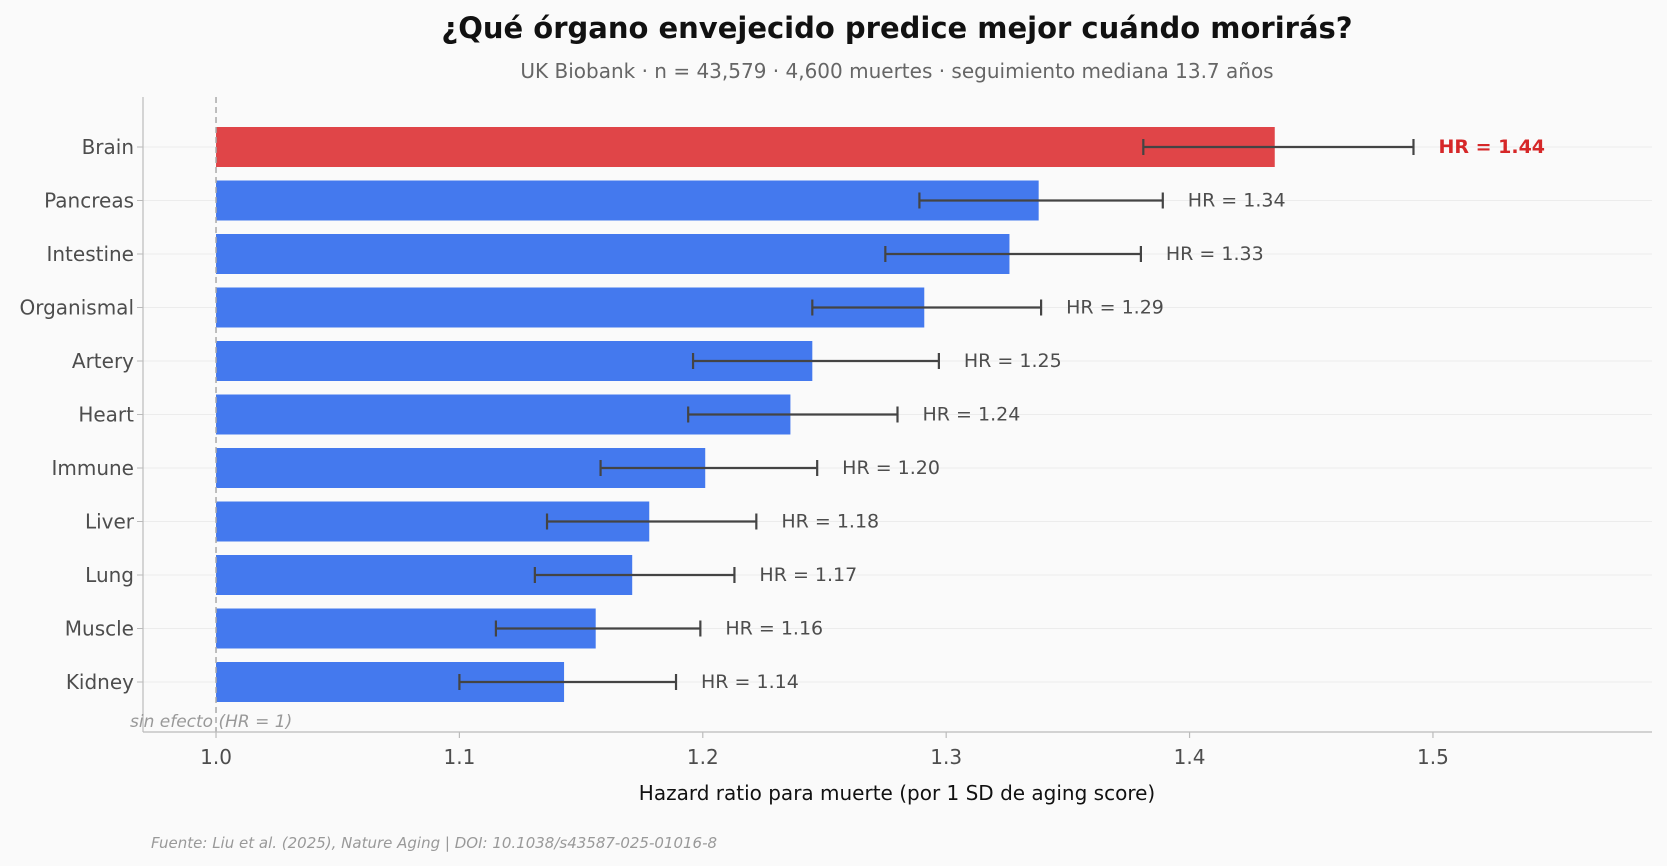 This screenshot has width=1667, height=866. Describe the element at coordinates (100, 682) in the screenshot. I see `category-label-kidney: Kidney` at that location.